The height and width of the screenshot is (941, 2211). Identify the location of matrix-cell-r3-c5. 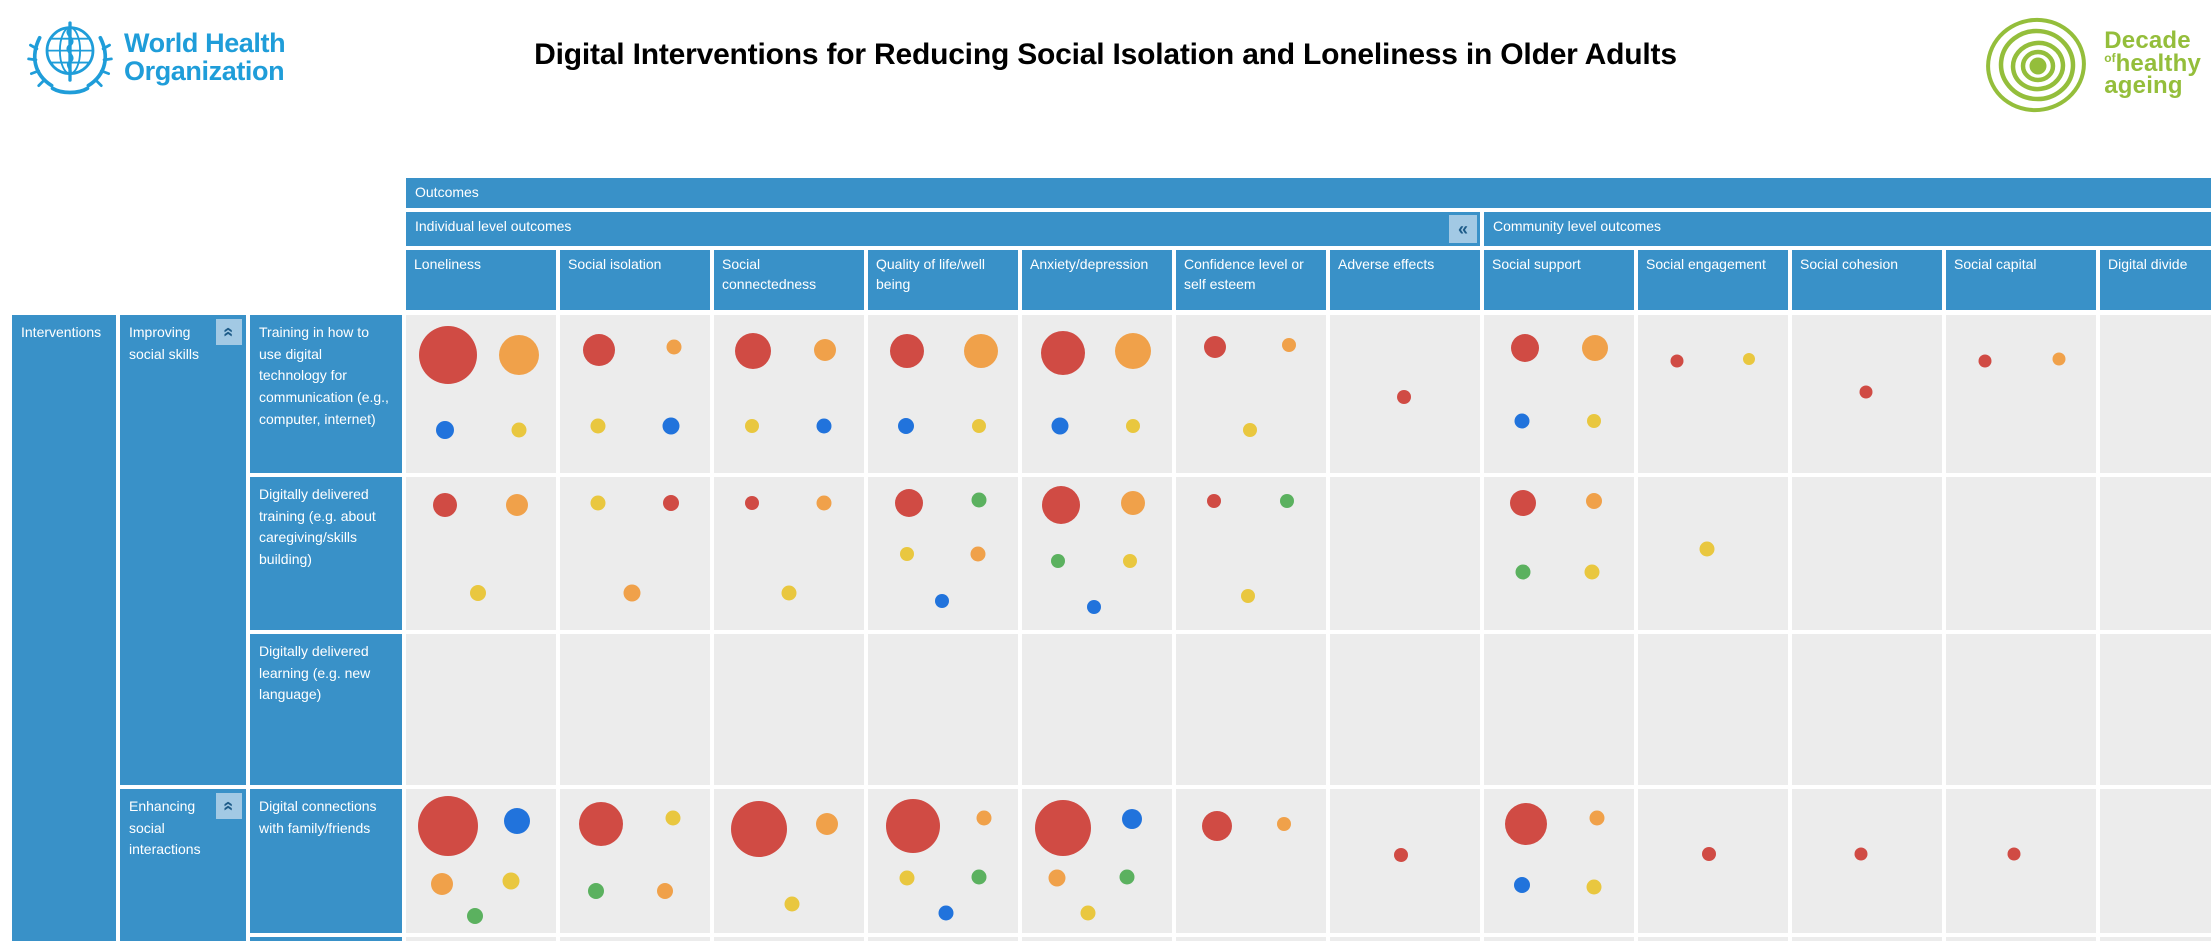
(1097, 709).